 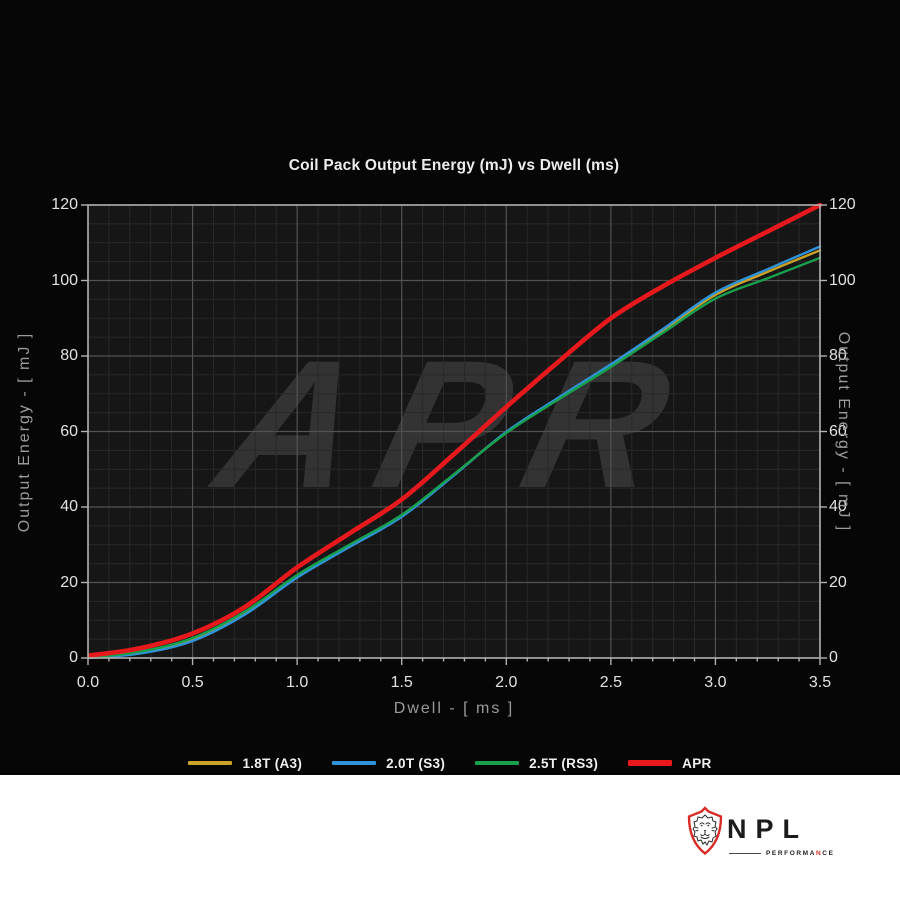 I want to click on legend-label-3: APR, so click(x=697, y=763).